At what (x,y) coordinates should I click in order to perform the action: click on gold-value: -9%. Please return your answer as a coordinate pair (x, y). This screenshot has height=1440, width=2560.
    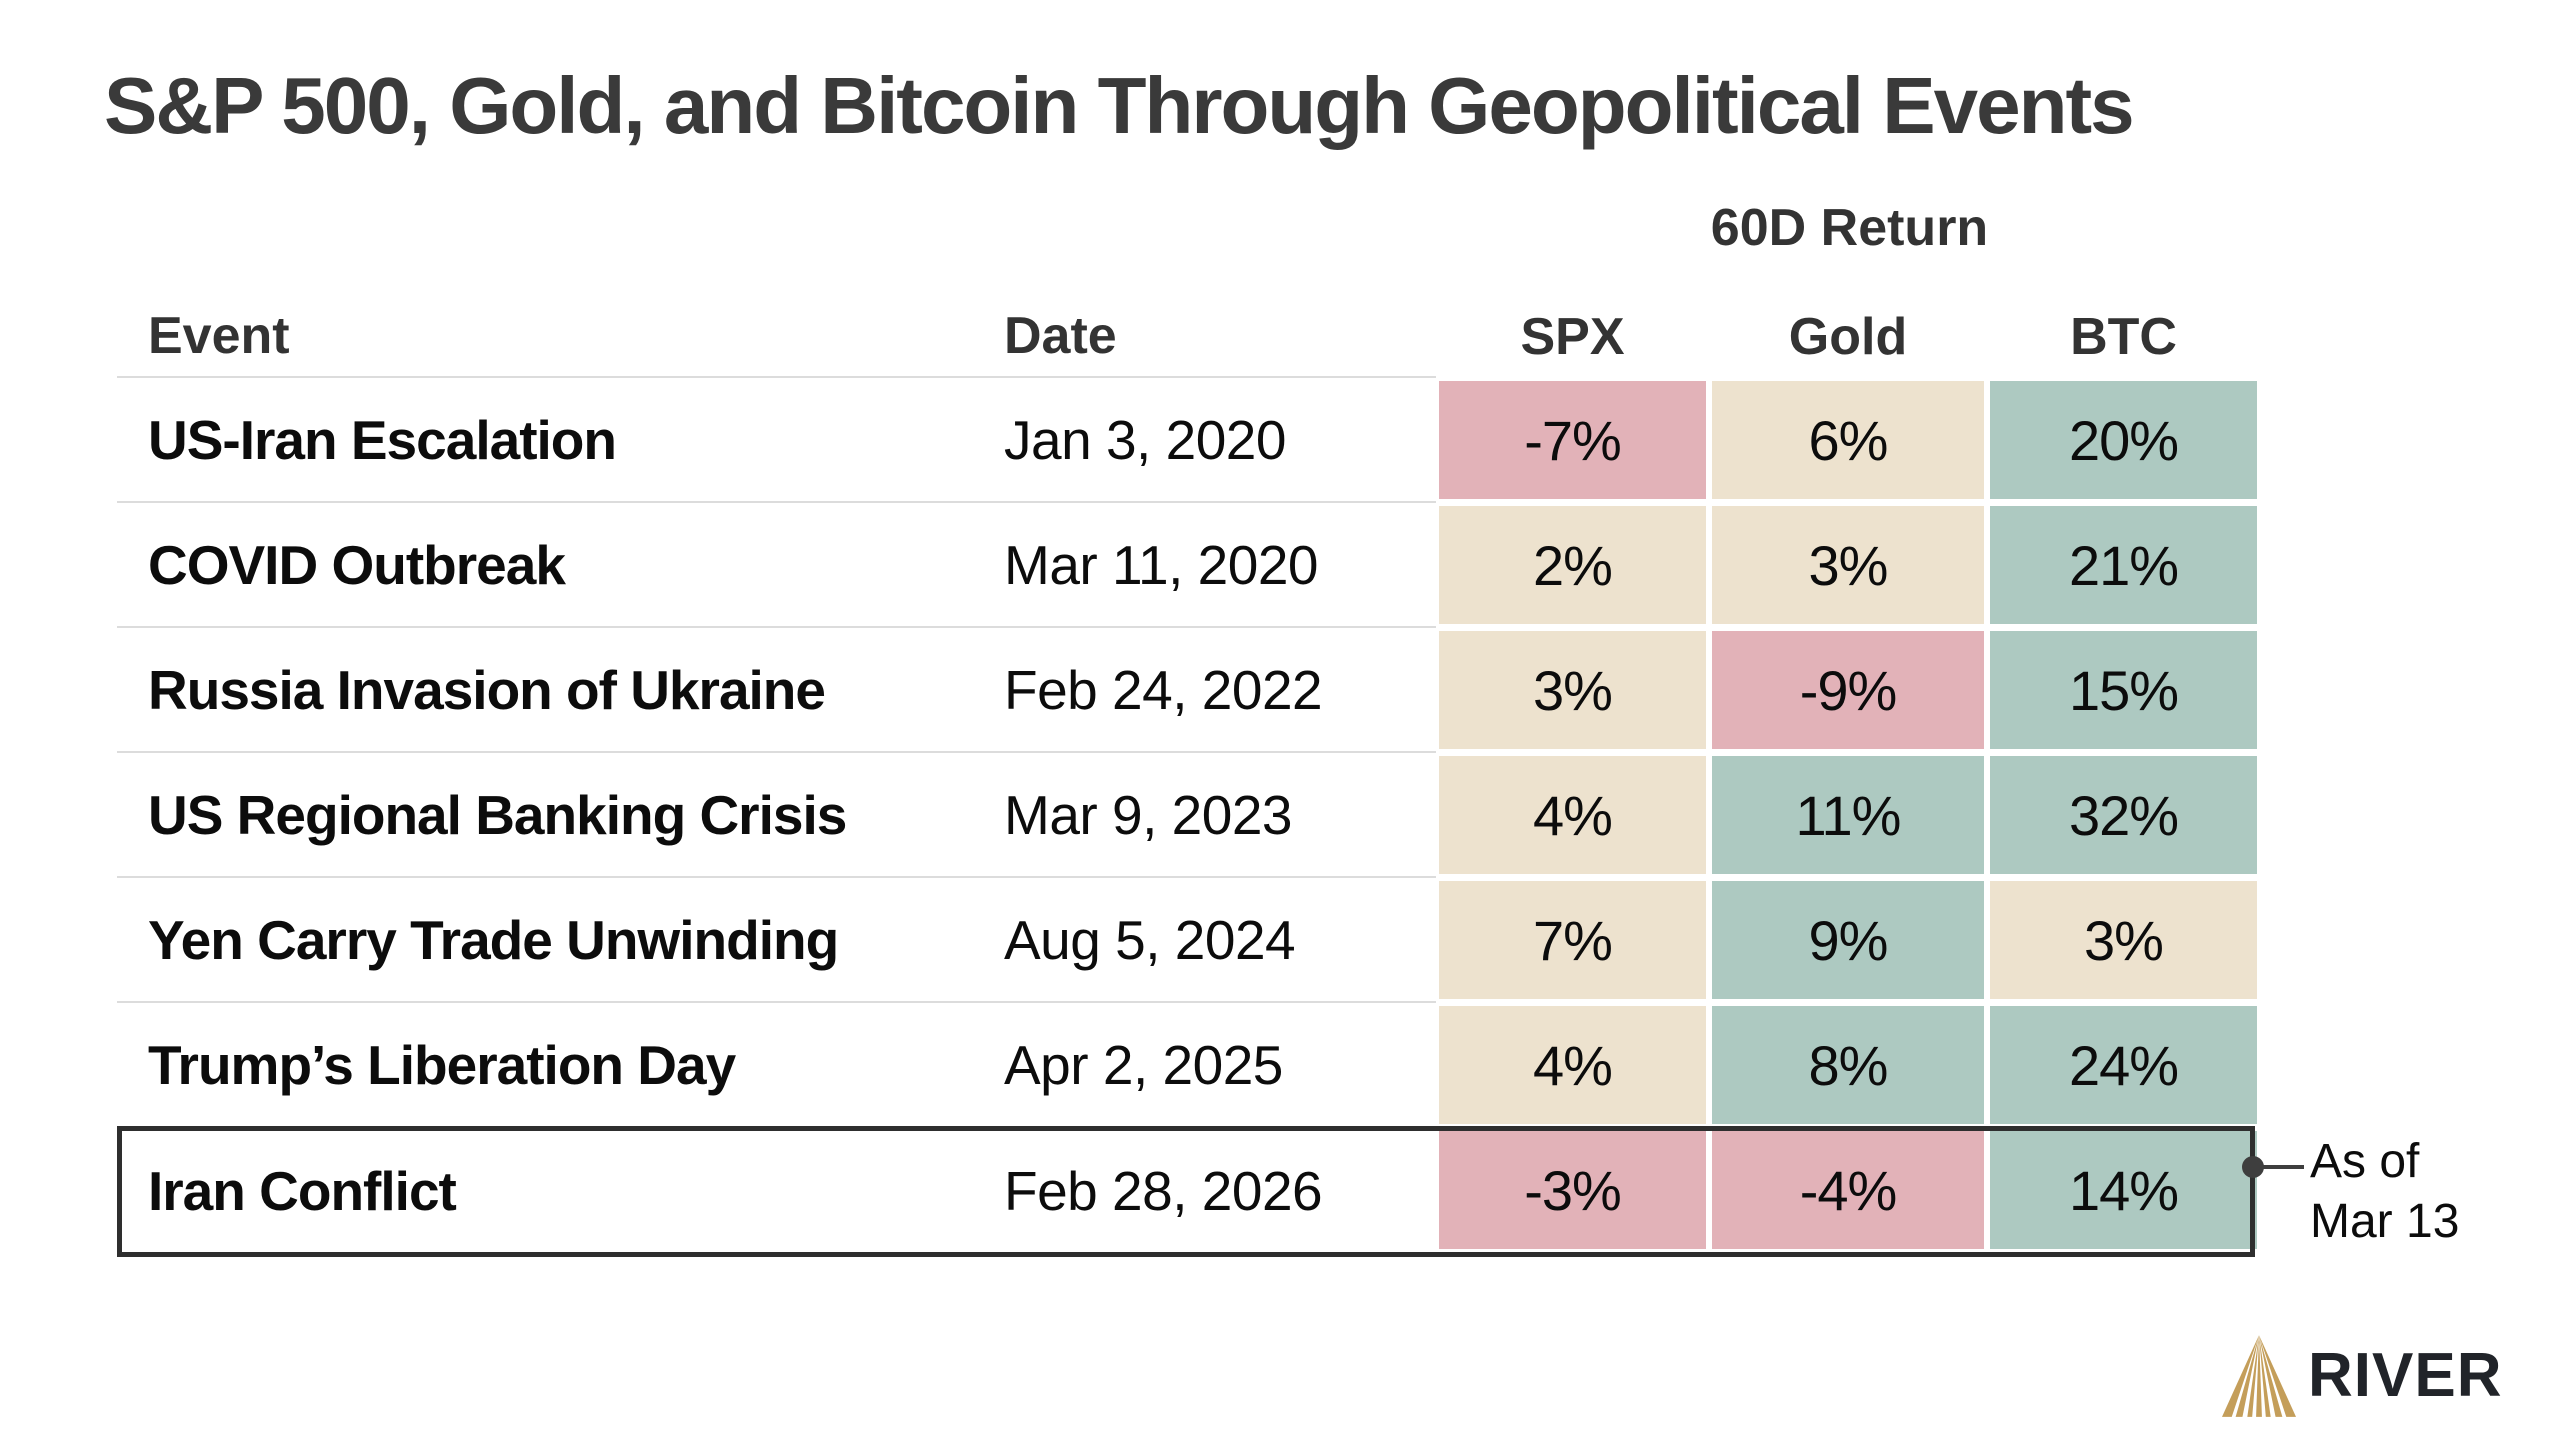
    Looking at the image, I should click on (1848, 690).